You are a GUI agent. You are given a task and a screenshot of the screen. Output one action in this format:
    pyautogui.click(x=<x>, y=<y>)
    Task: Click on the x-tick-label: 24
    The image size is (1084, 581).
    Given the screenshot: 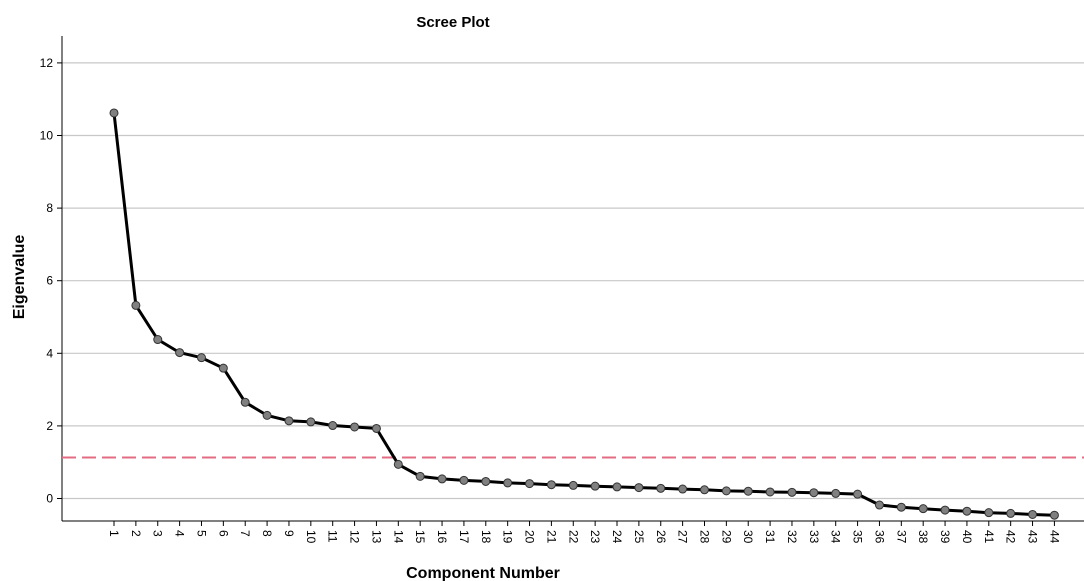 What is the action you would take?
    pyautogui.click(x=617, y=537)
    